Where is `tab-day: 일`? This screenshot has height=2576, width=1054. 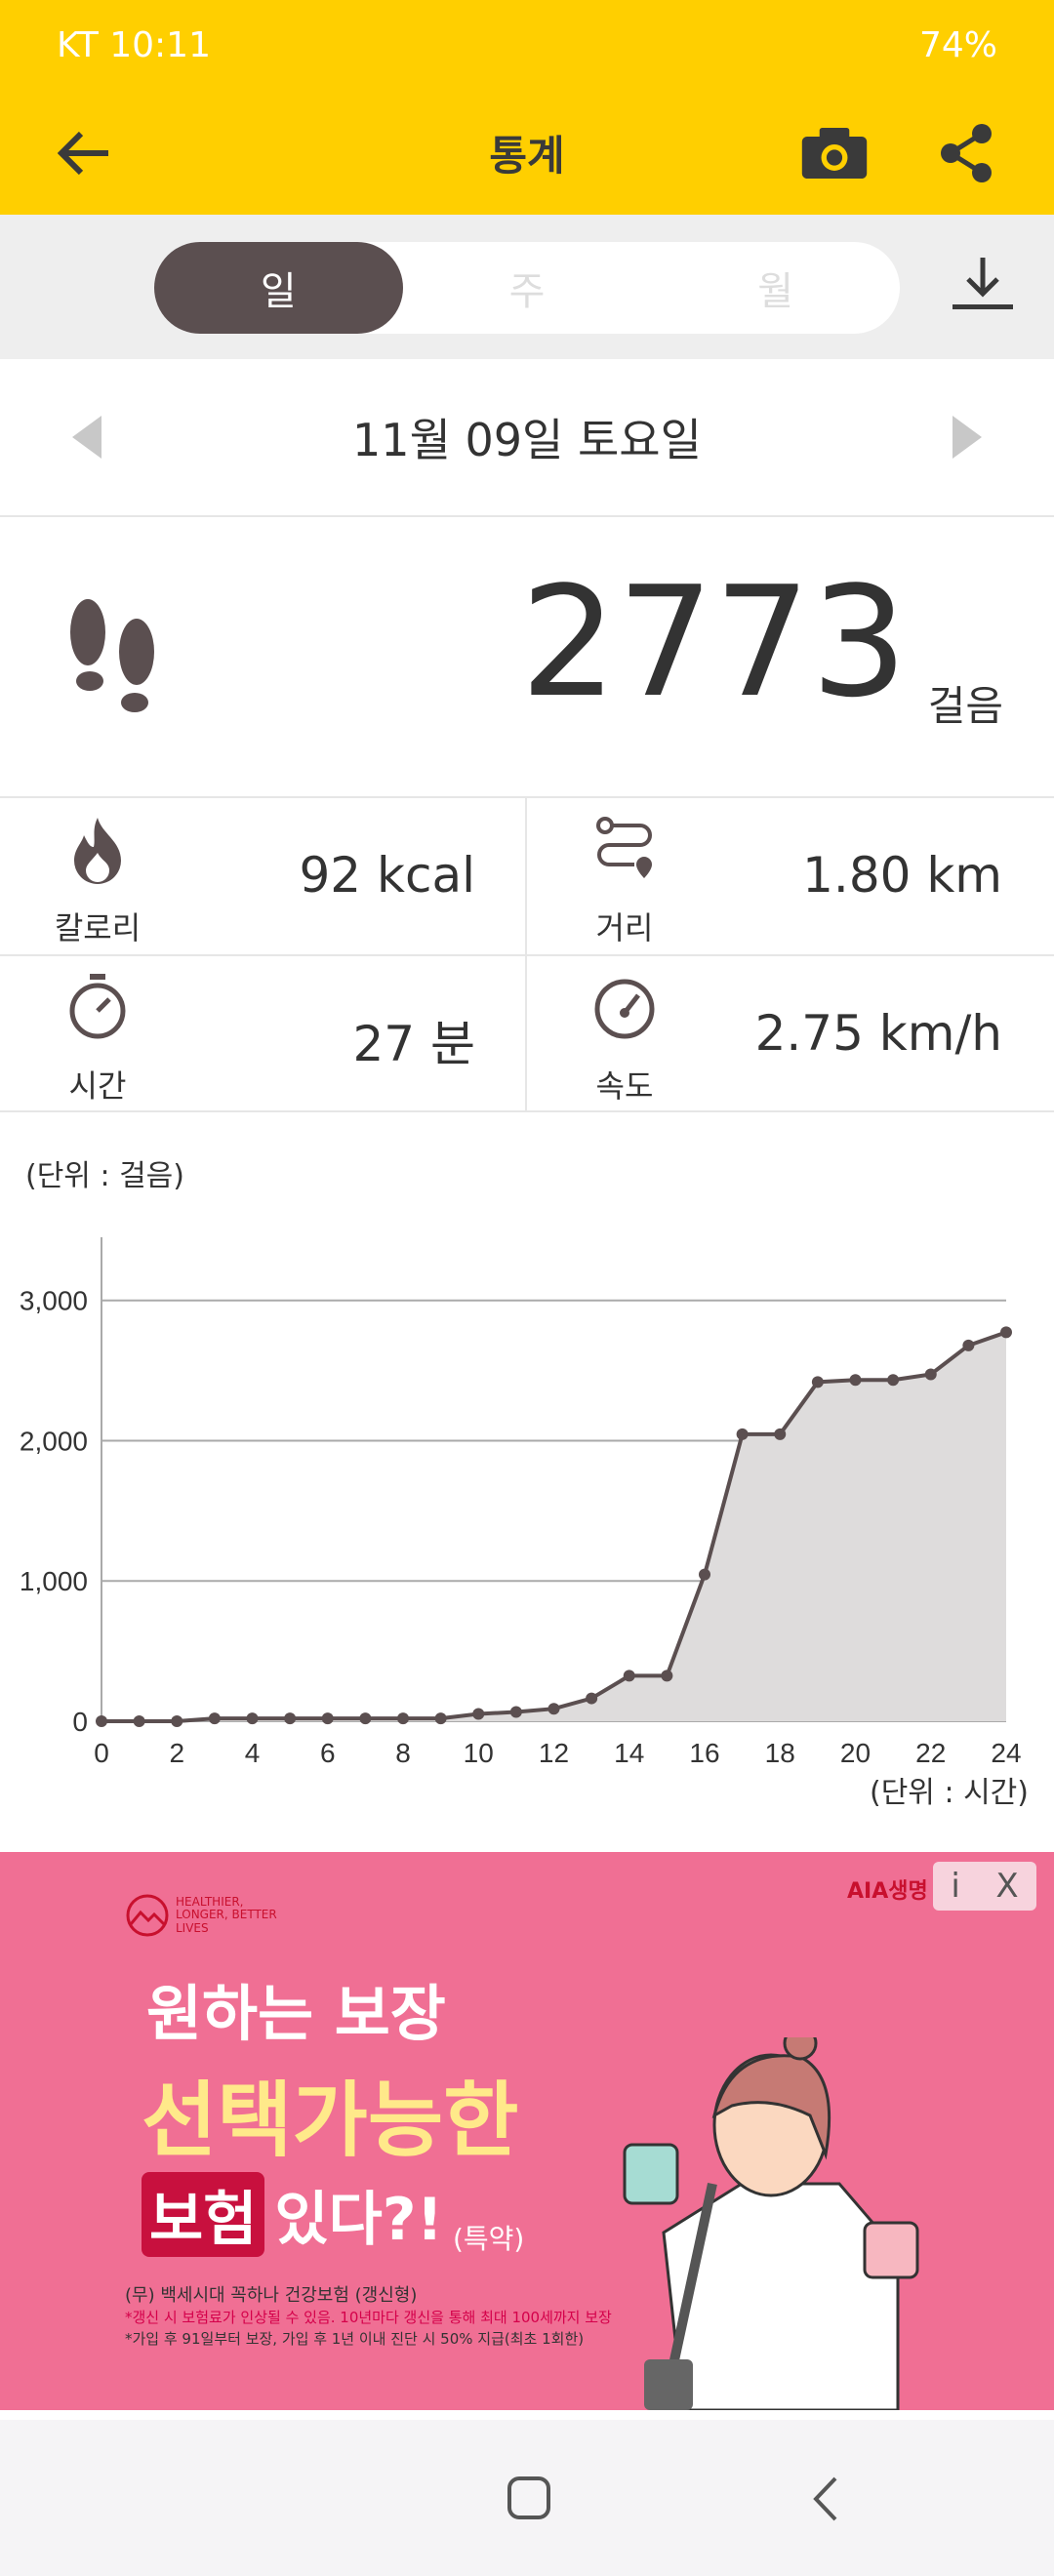
tab-day: 일 is located at coordinates (278, 288).